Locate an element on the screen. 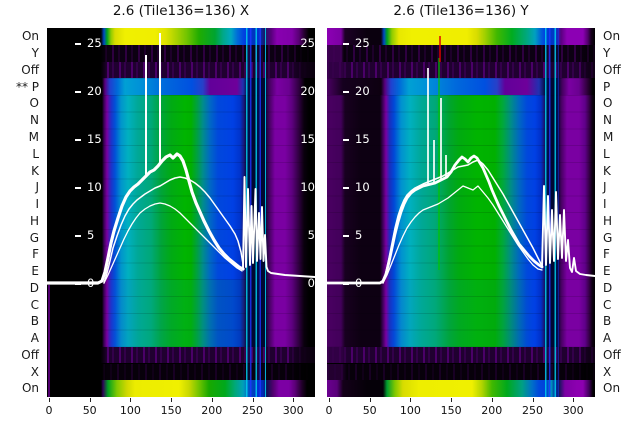 This screenshot has height=440, width=640. x-tick-label: 300 is located at coordinates (293, 410).